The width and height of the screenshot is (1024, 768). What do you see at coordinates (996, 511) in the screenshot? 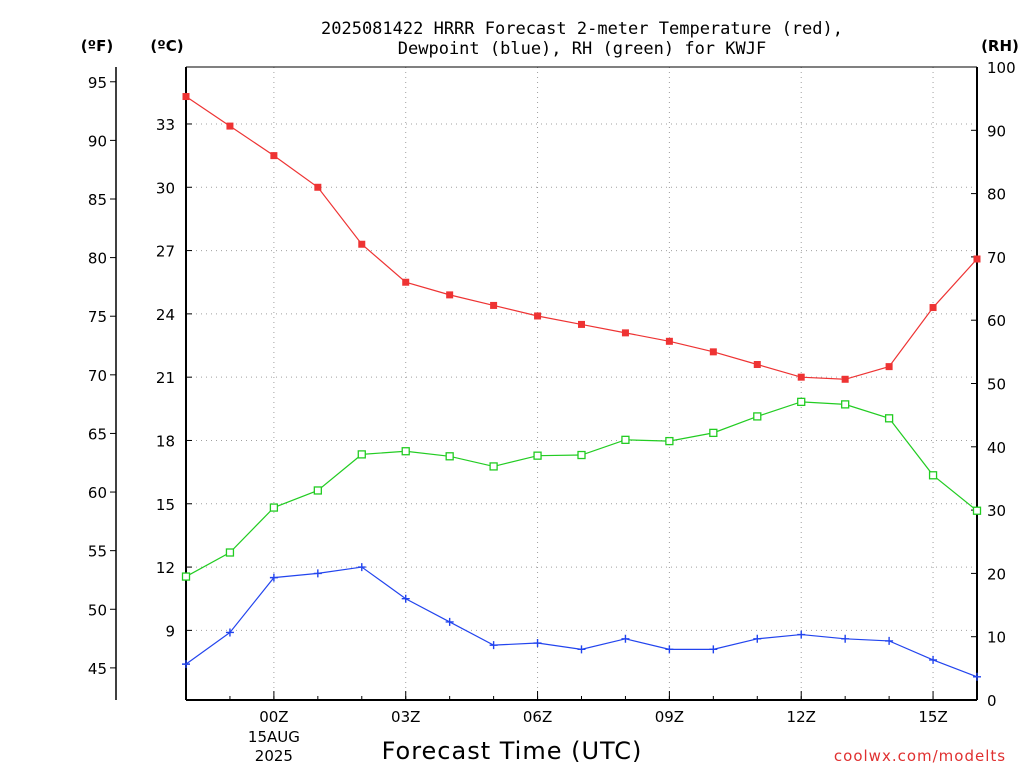
I see `rh-tick-label: 30` at bounding box center [996, 511].